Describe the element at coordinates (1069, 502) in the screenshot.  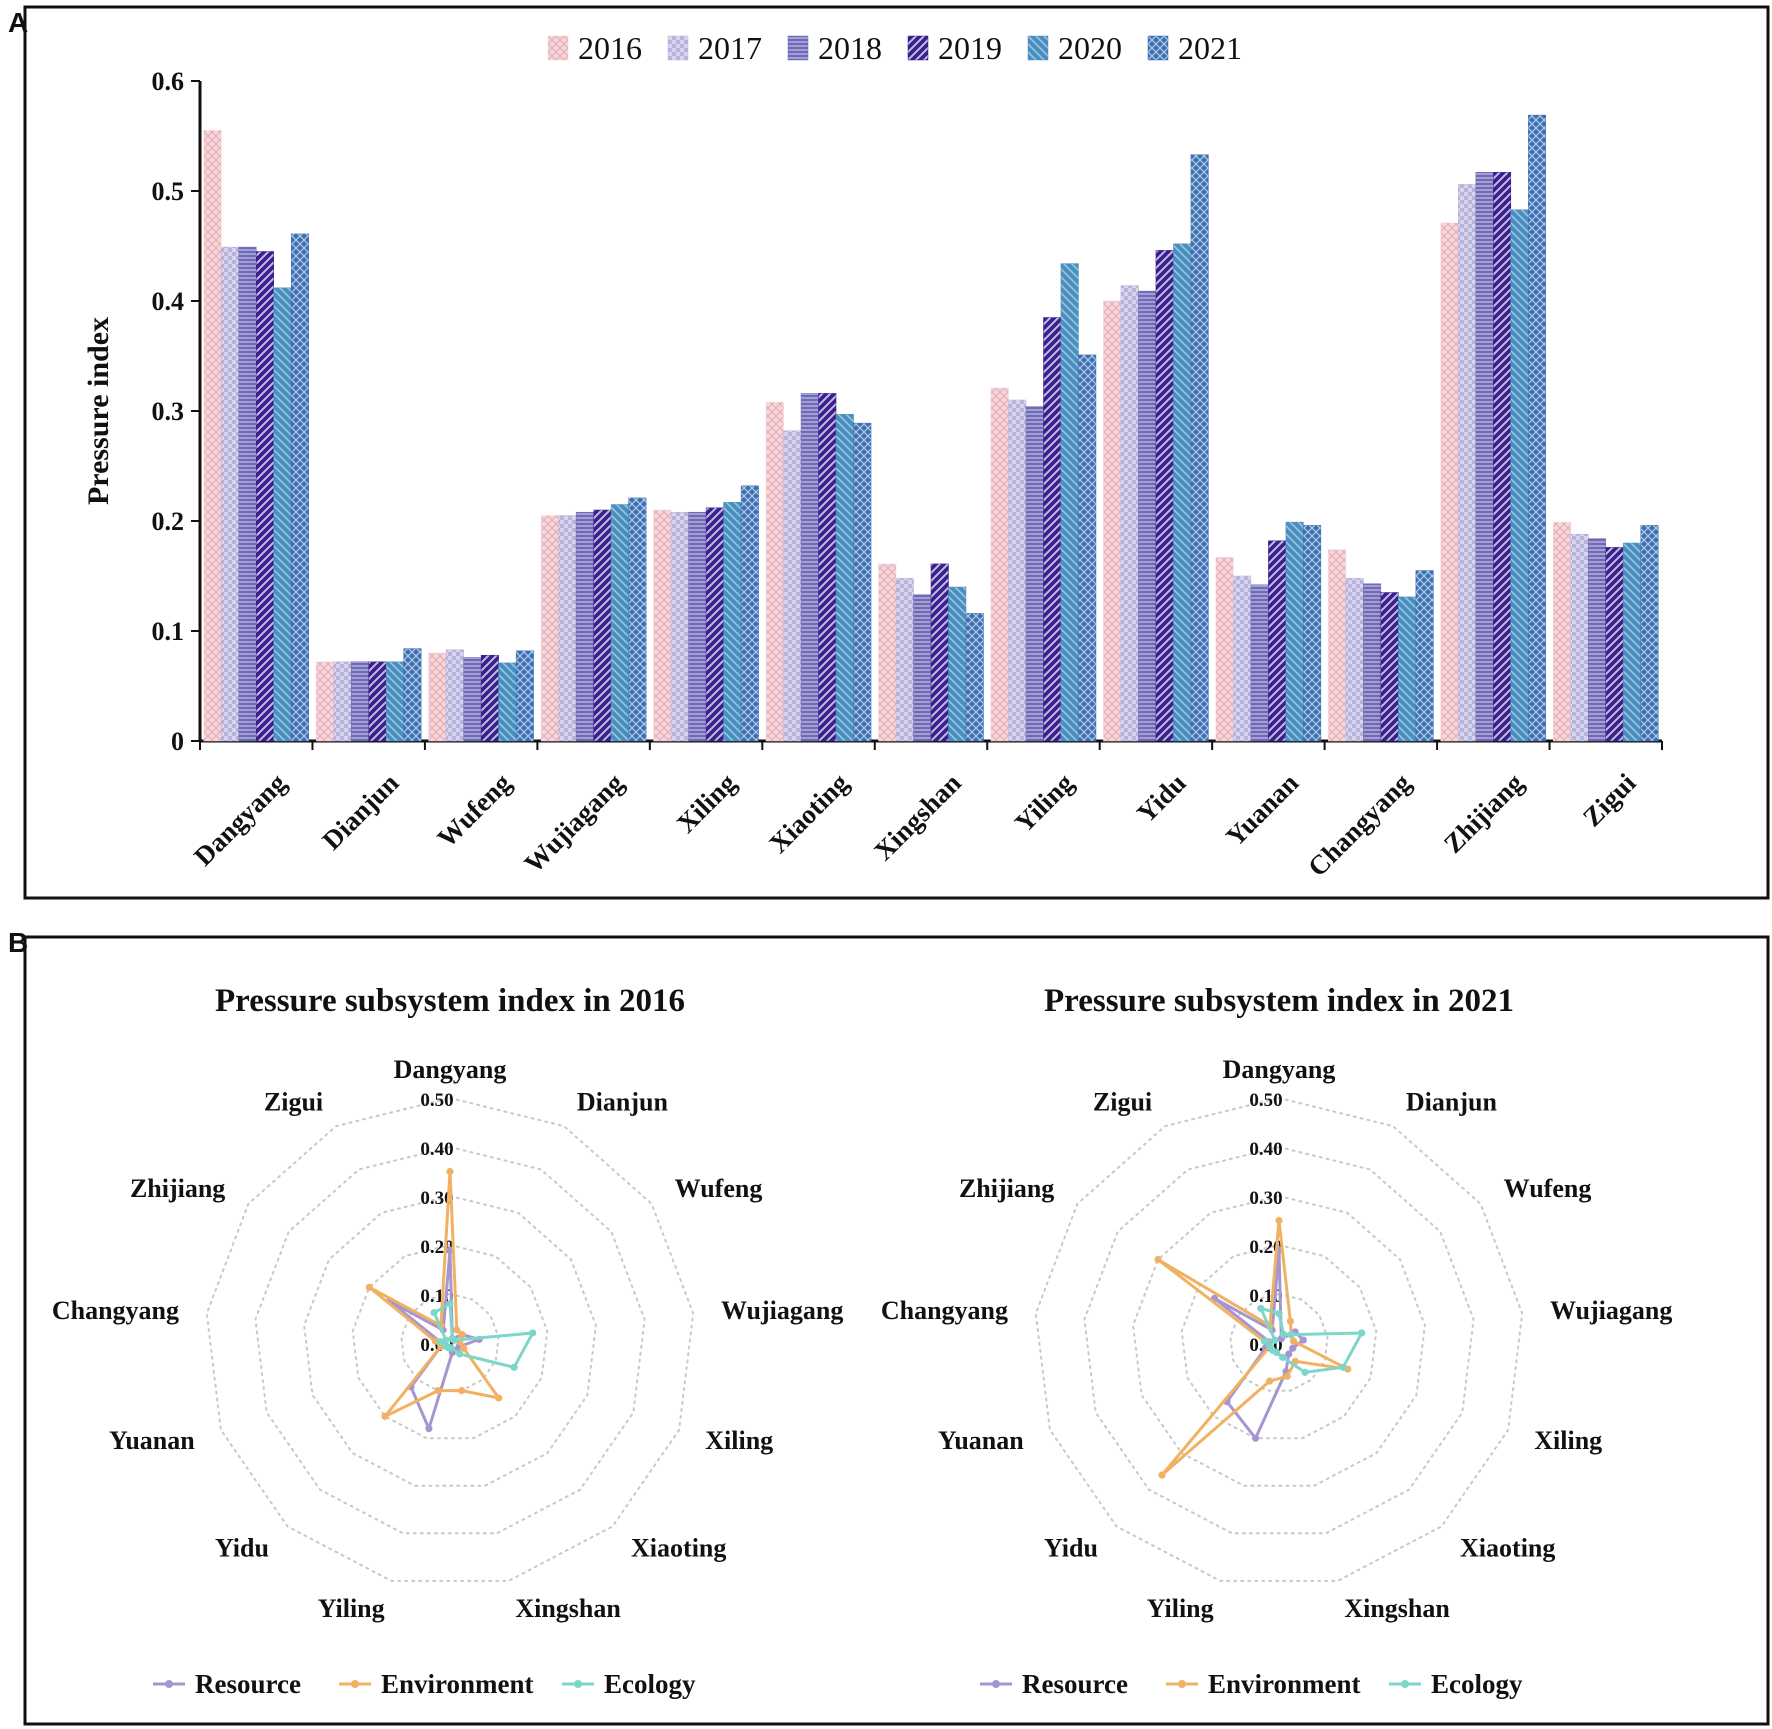
I see `bar-yiling-2020` at that location.